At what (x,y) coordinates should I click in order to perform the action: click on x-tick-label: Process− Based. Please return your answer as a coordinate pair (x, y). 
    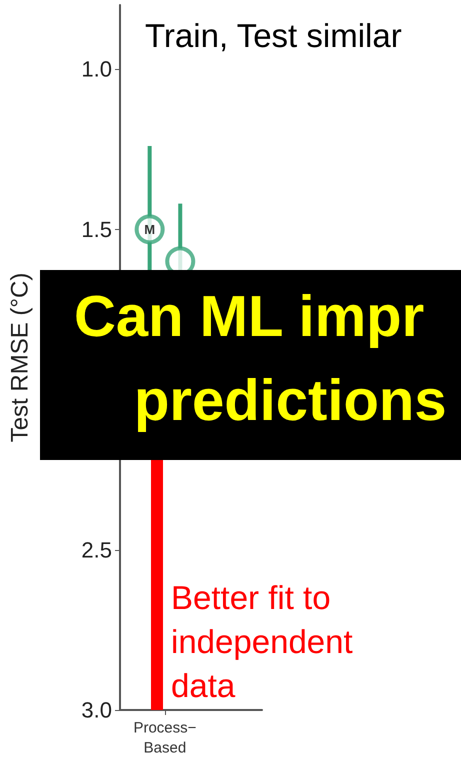
    Looking at the image, I should click on (165, 738).